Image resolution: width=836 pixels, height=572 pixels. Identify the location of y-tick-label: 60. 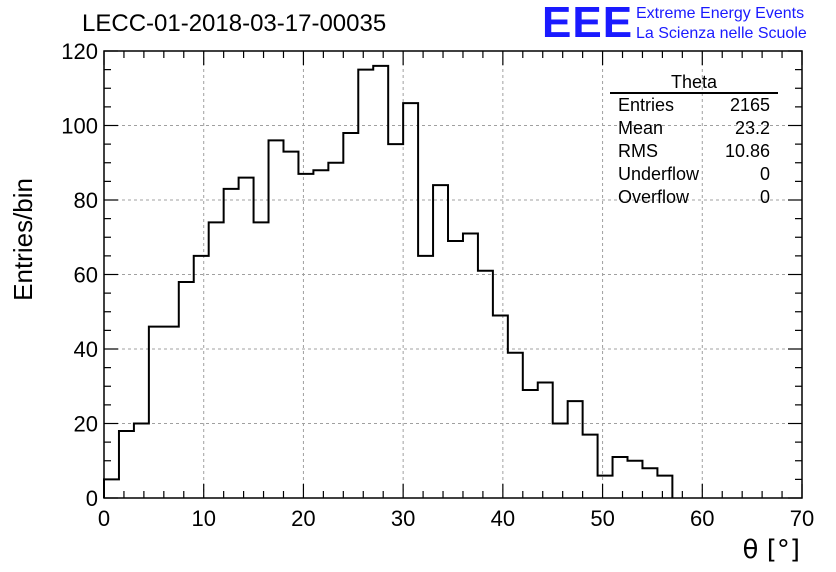
(86, 275).